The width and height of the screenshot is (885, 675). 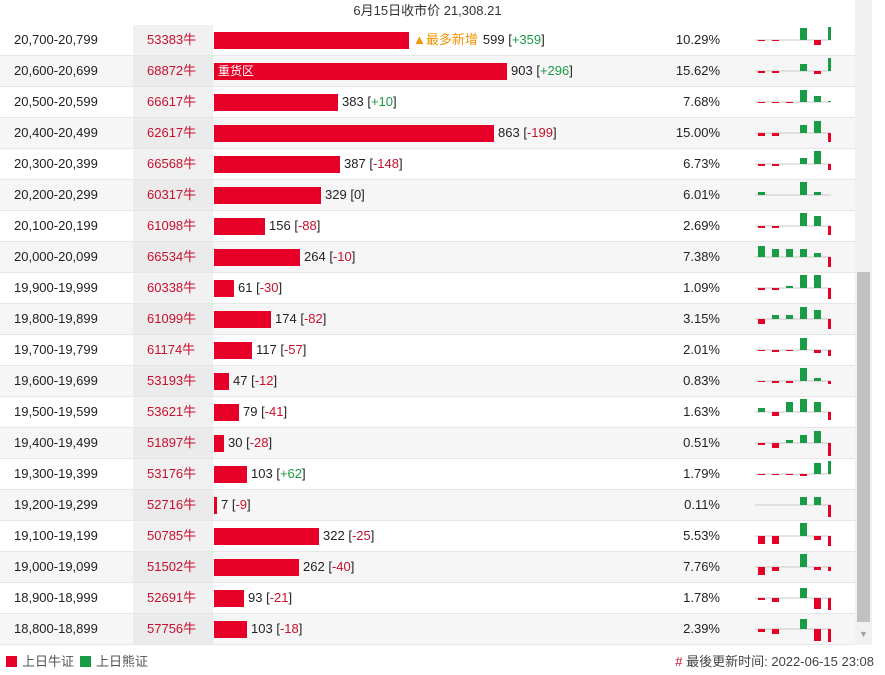 I want to click on legend-bull: 上日牛证, so click(x=40, y=662).